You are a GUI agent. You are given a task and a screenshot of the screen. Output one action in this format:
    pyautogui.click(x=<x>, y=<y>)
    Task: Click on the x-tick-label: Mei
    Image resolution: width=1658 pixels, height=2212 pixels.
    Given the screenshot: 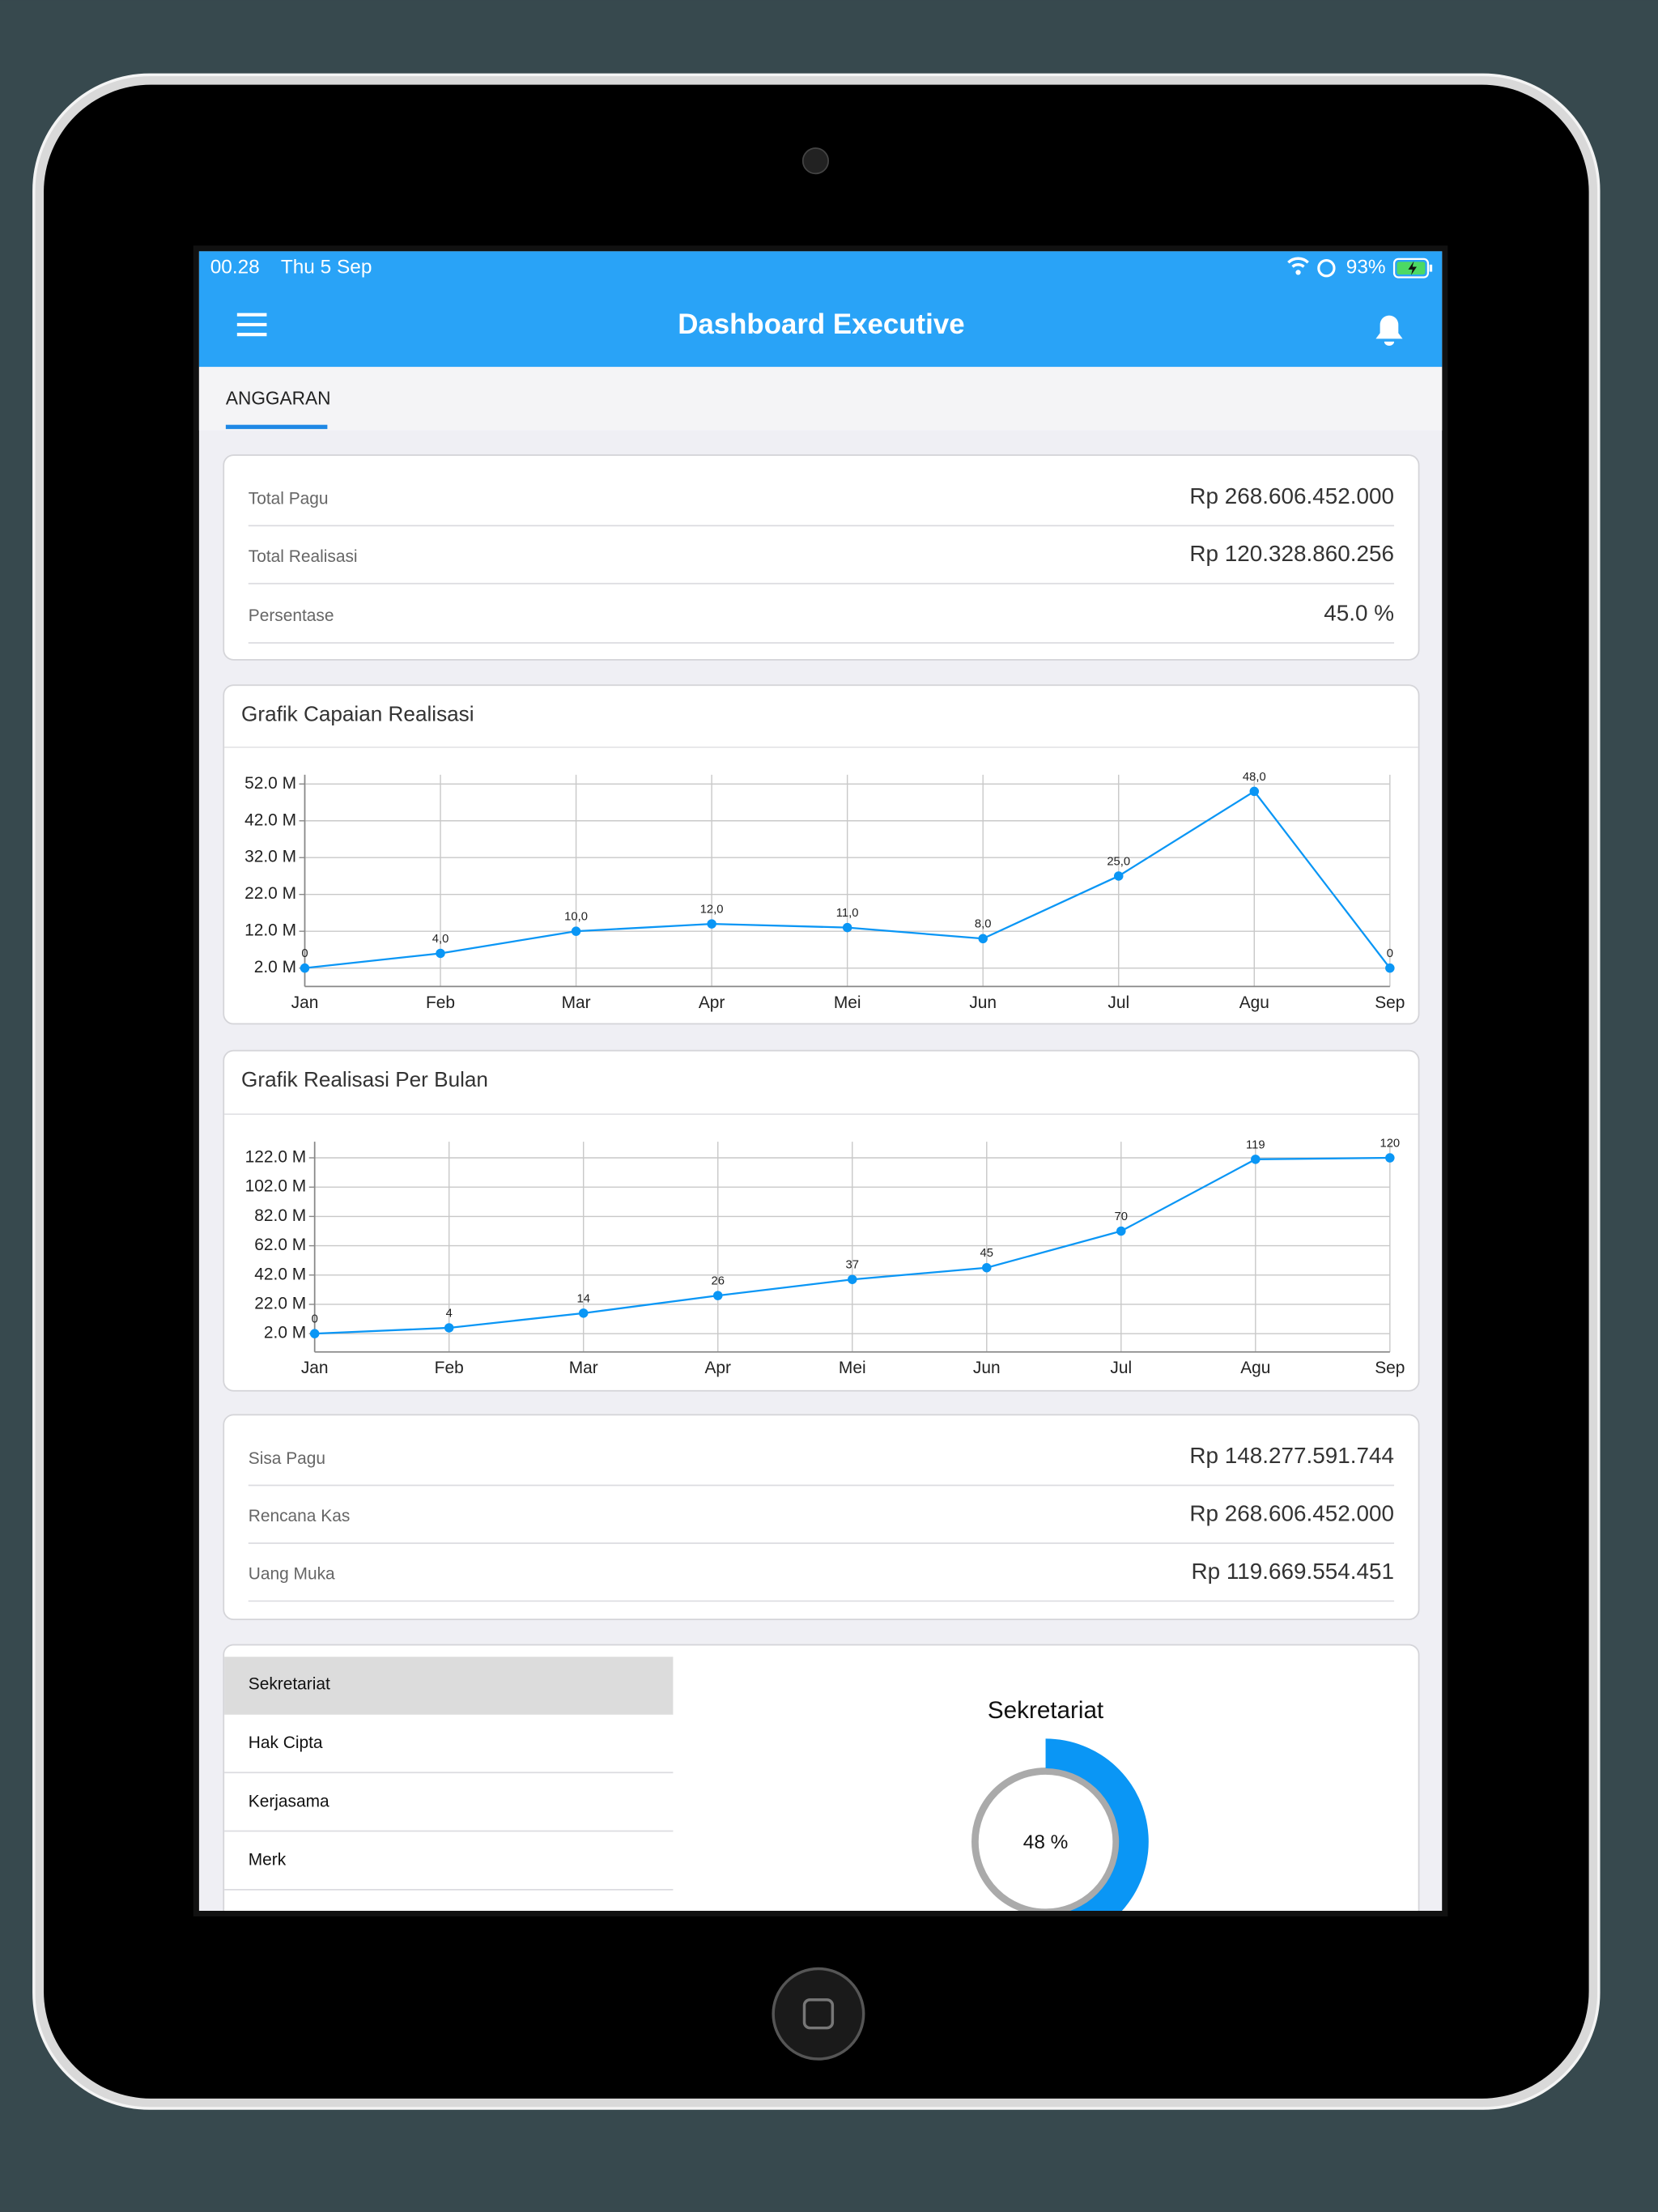 What is the action you would take?
    pyautogui.click(x=852, y=1368)
    